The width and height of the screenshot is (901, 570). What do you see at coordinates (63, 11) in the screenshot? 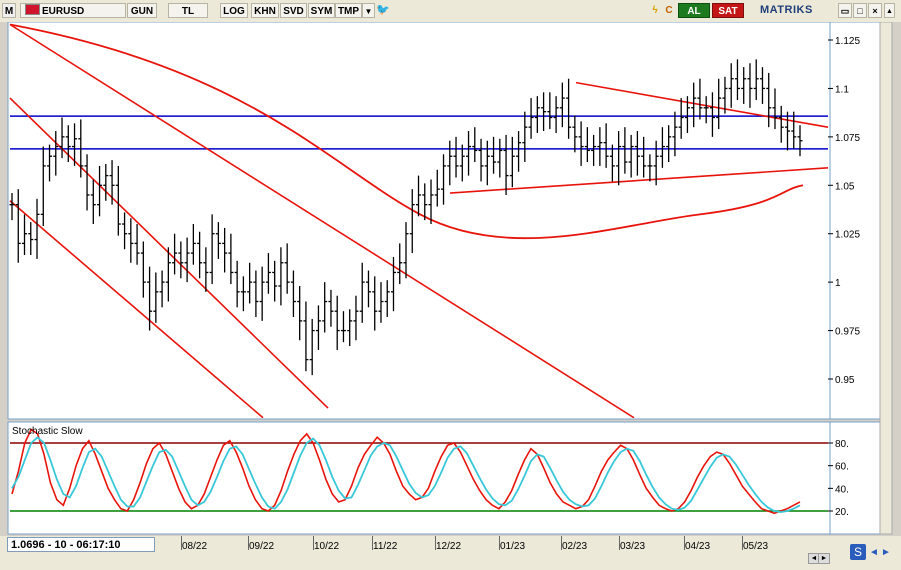
I see `symbol-label: EURUSD` at bounding box center [63, 11].